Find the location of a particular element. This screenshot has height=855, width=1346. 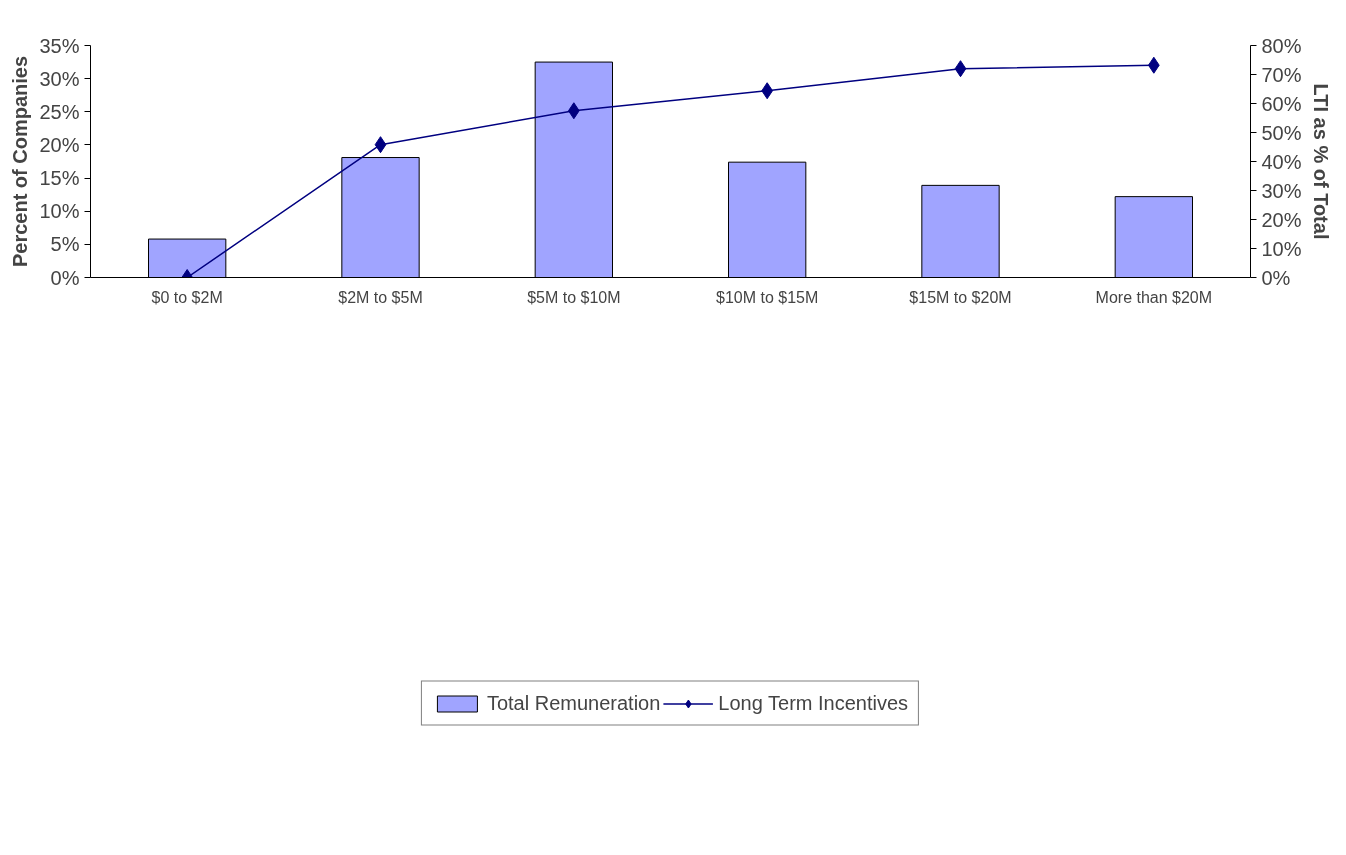

y-tick-label: 25% is located at coordinates (59, 111).